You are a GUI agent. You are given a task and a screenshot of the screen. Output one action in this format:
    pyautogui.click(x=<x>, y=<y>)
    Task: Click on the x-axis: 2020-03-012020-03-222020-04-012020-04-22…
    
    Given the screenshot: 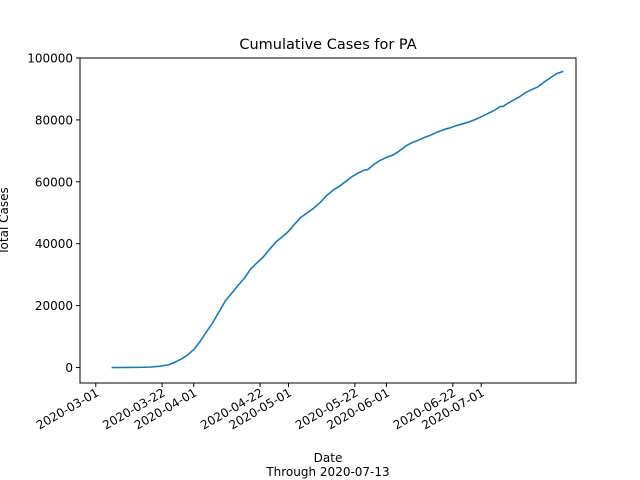 What is the action you would take?
    pyautogui.click(x=260, y=407)
    